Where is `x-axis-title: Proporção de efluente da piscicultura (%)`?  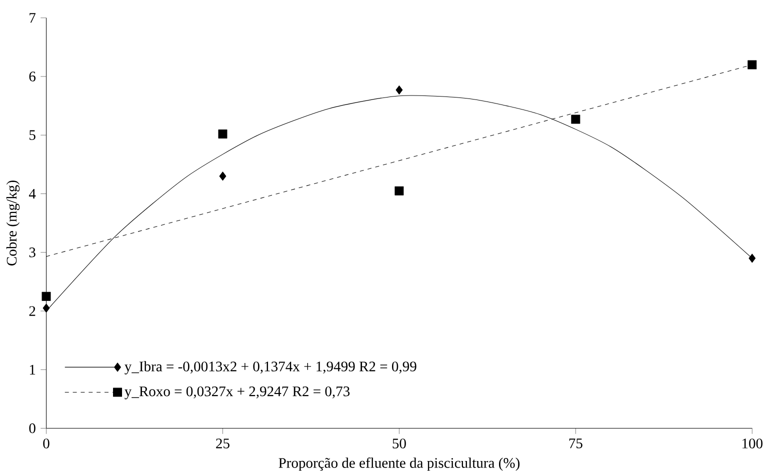
x-axis-title: Proporção de efluente da piscicultura (%) is located at coordinates (399, 464).